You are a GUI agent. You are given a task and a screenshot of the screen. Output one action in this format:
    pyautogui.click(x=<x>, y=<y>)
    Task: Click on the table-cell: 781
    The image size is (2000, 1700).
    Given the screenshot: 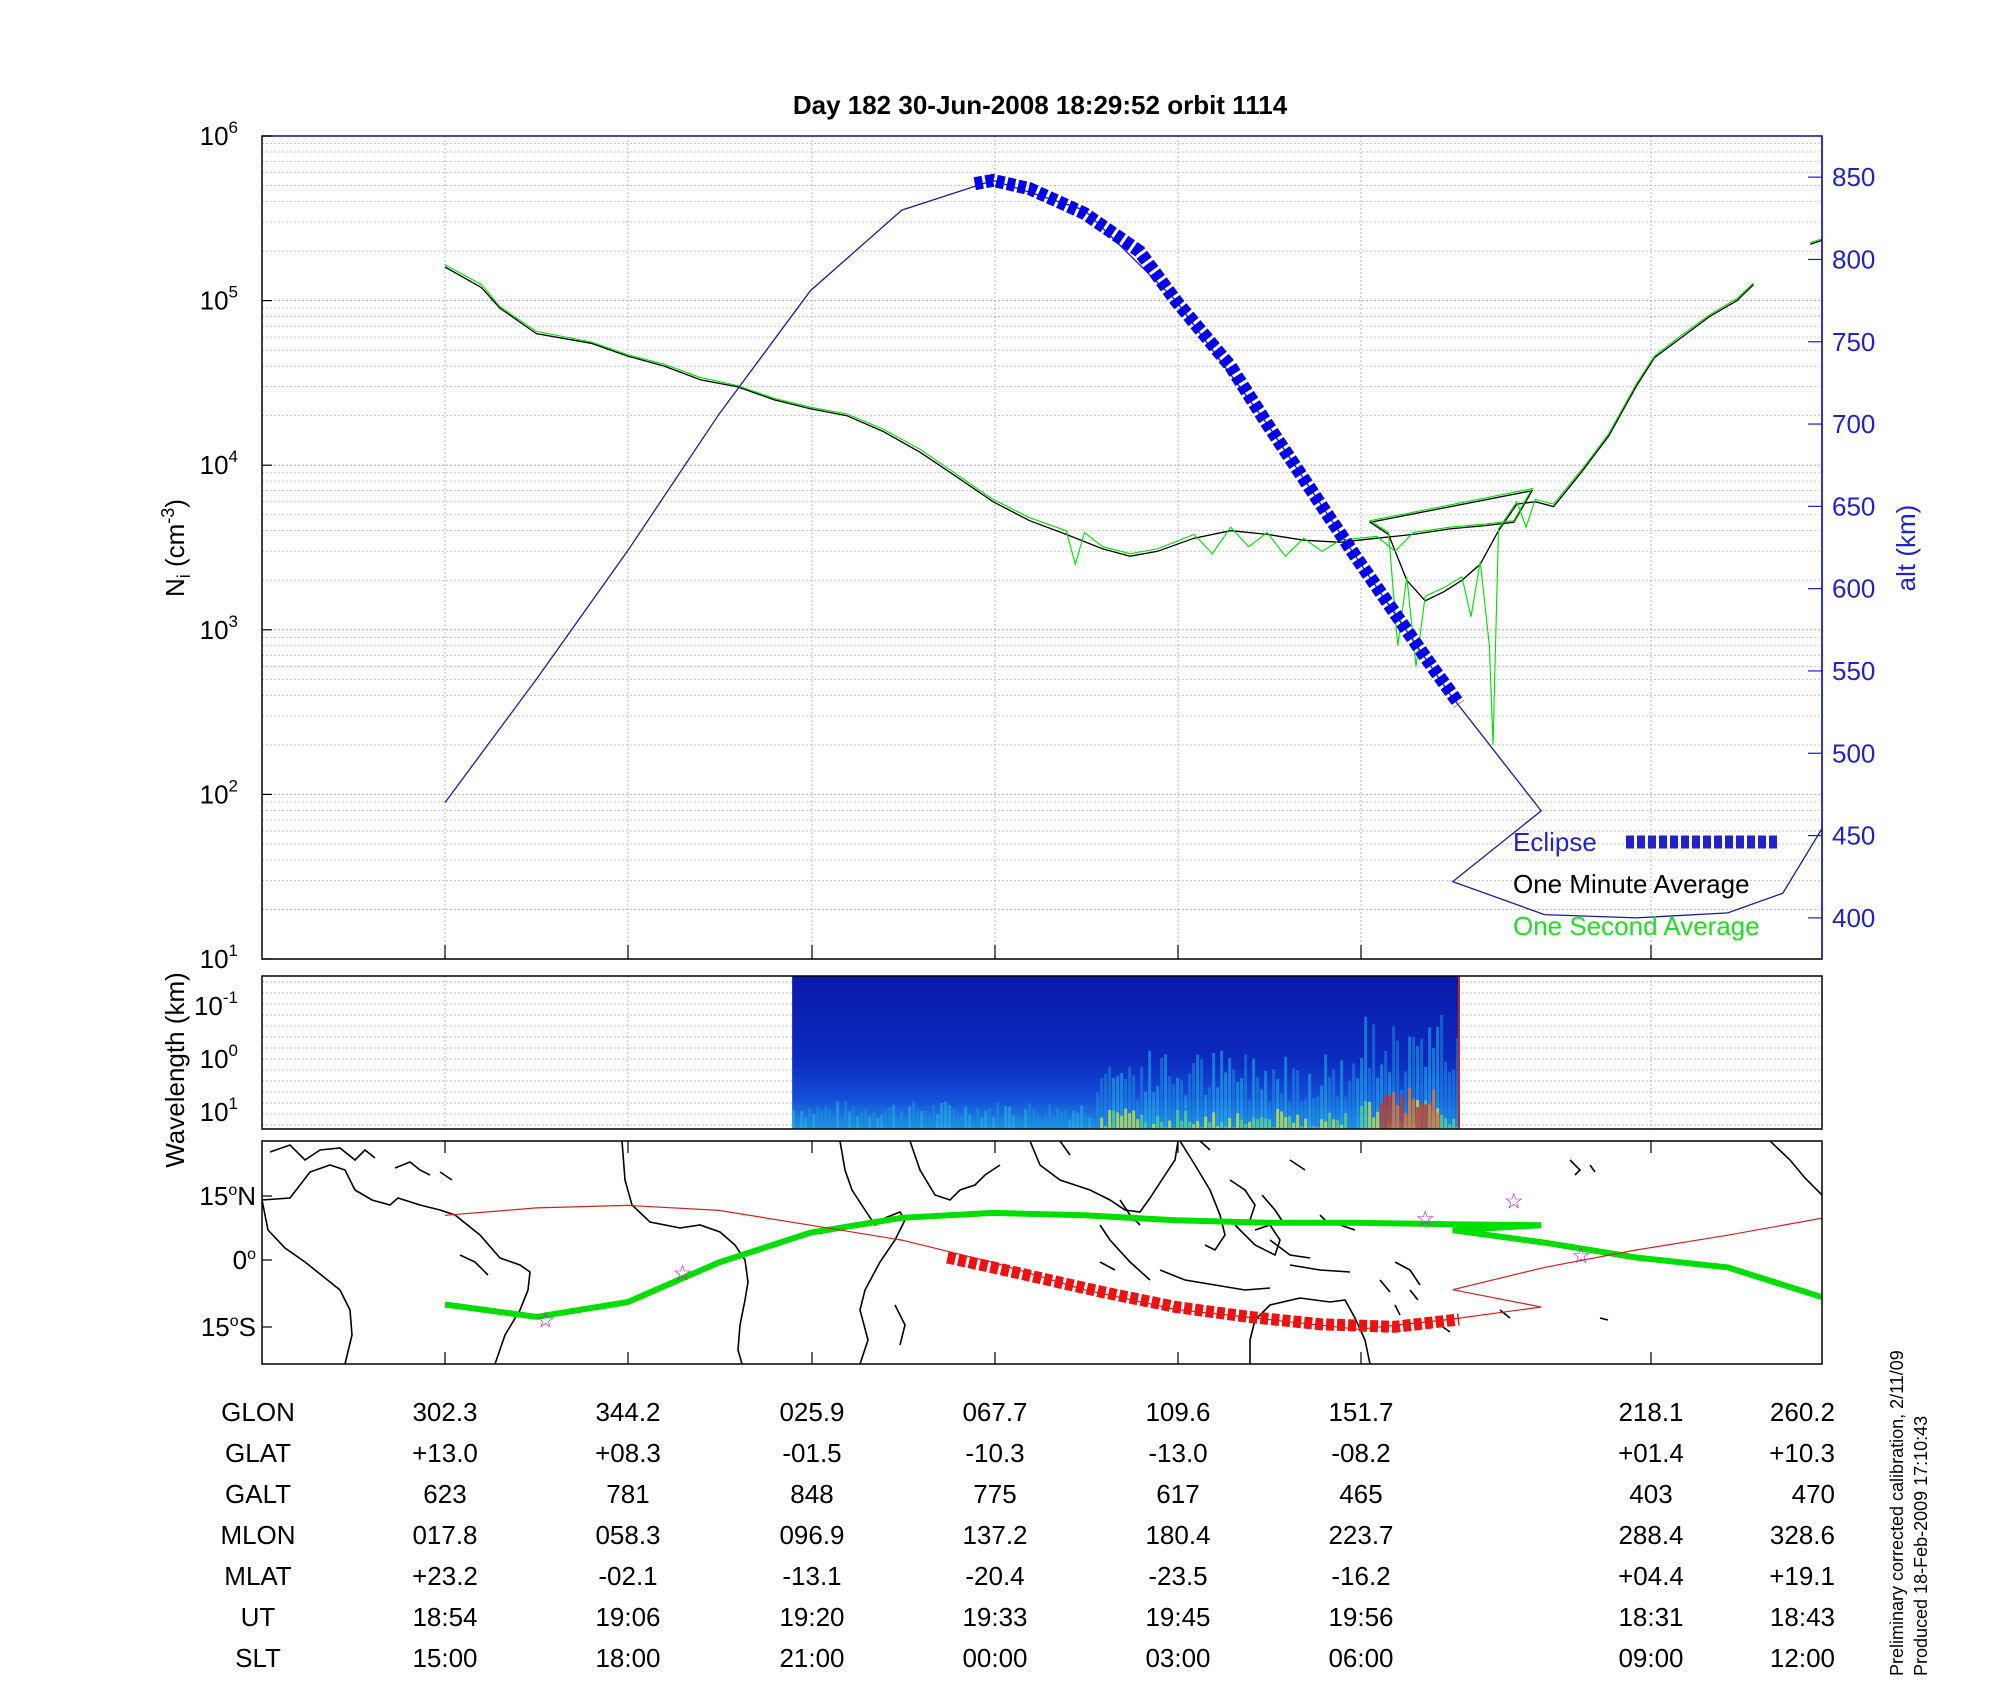 What is the action you would take?
    pyautogui.click(x=627, y=1494)
    